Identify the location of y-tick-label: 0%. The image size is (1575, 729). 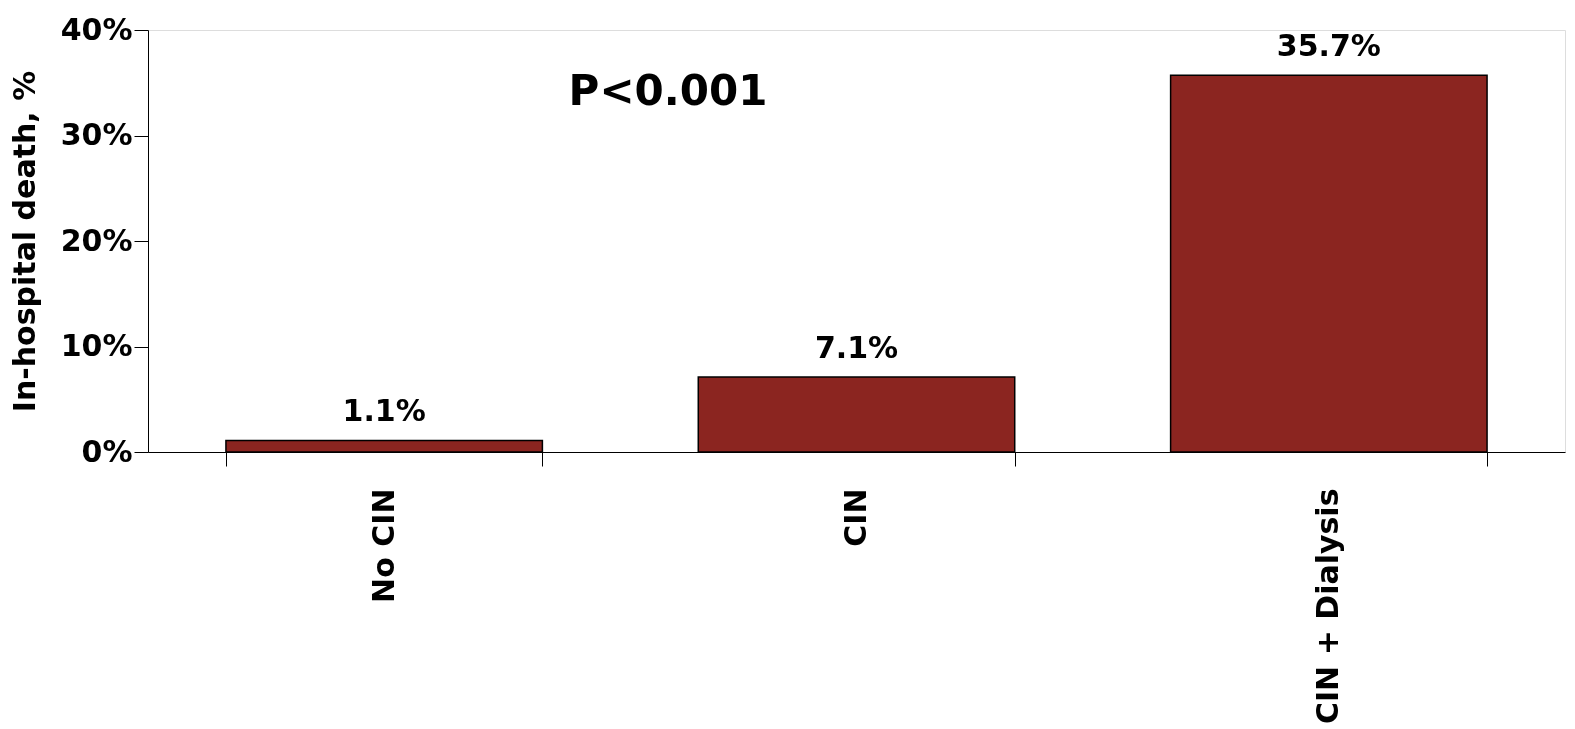
(107, 451).